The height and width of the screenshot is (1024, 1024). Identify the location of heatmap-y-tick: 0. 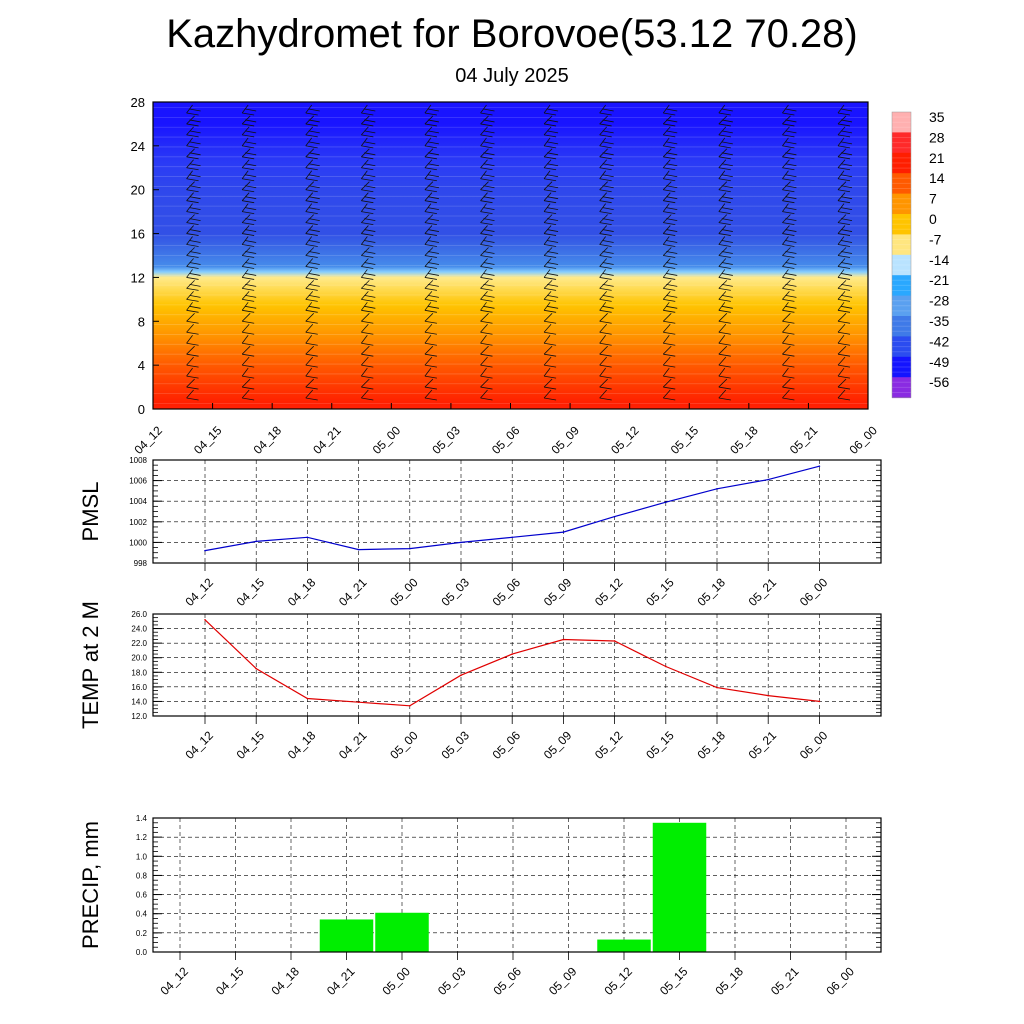
(141, 409).